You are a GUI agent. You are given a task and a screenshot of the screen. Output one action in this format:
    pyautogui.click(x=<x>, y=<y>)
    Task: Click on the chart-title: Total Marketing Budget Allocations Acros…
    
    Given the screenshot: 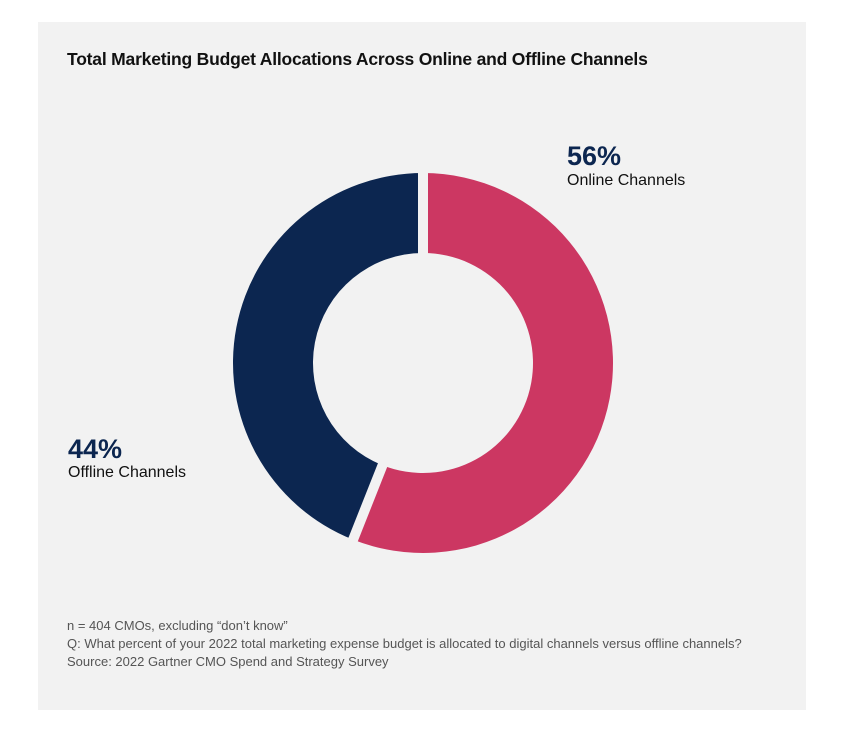 What is the action you would take?
    pyautogui.click(x=357, y=59)
    